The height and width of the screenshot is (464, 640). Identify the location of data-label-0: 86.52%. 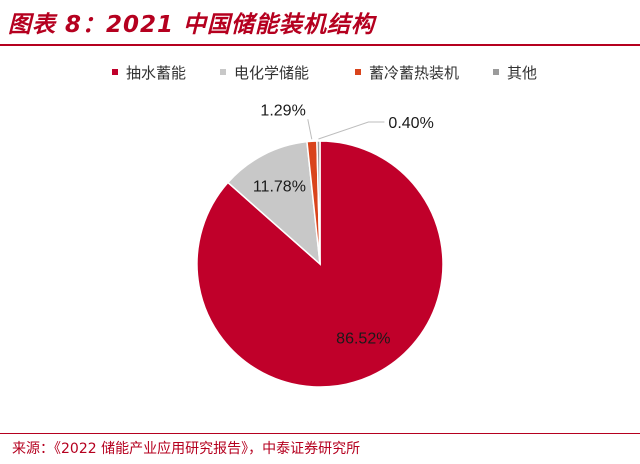
(363, 339).